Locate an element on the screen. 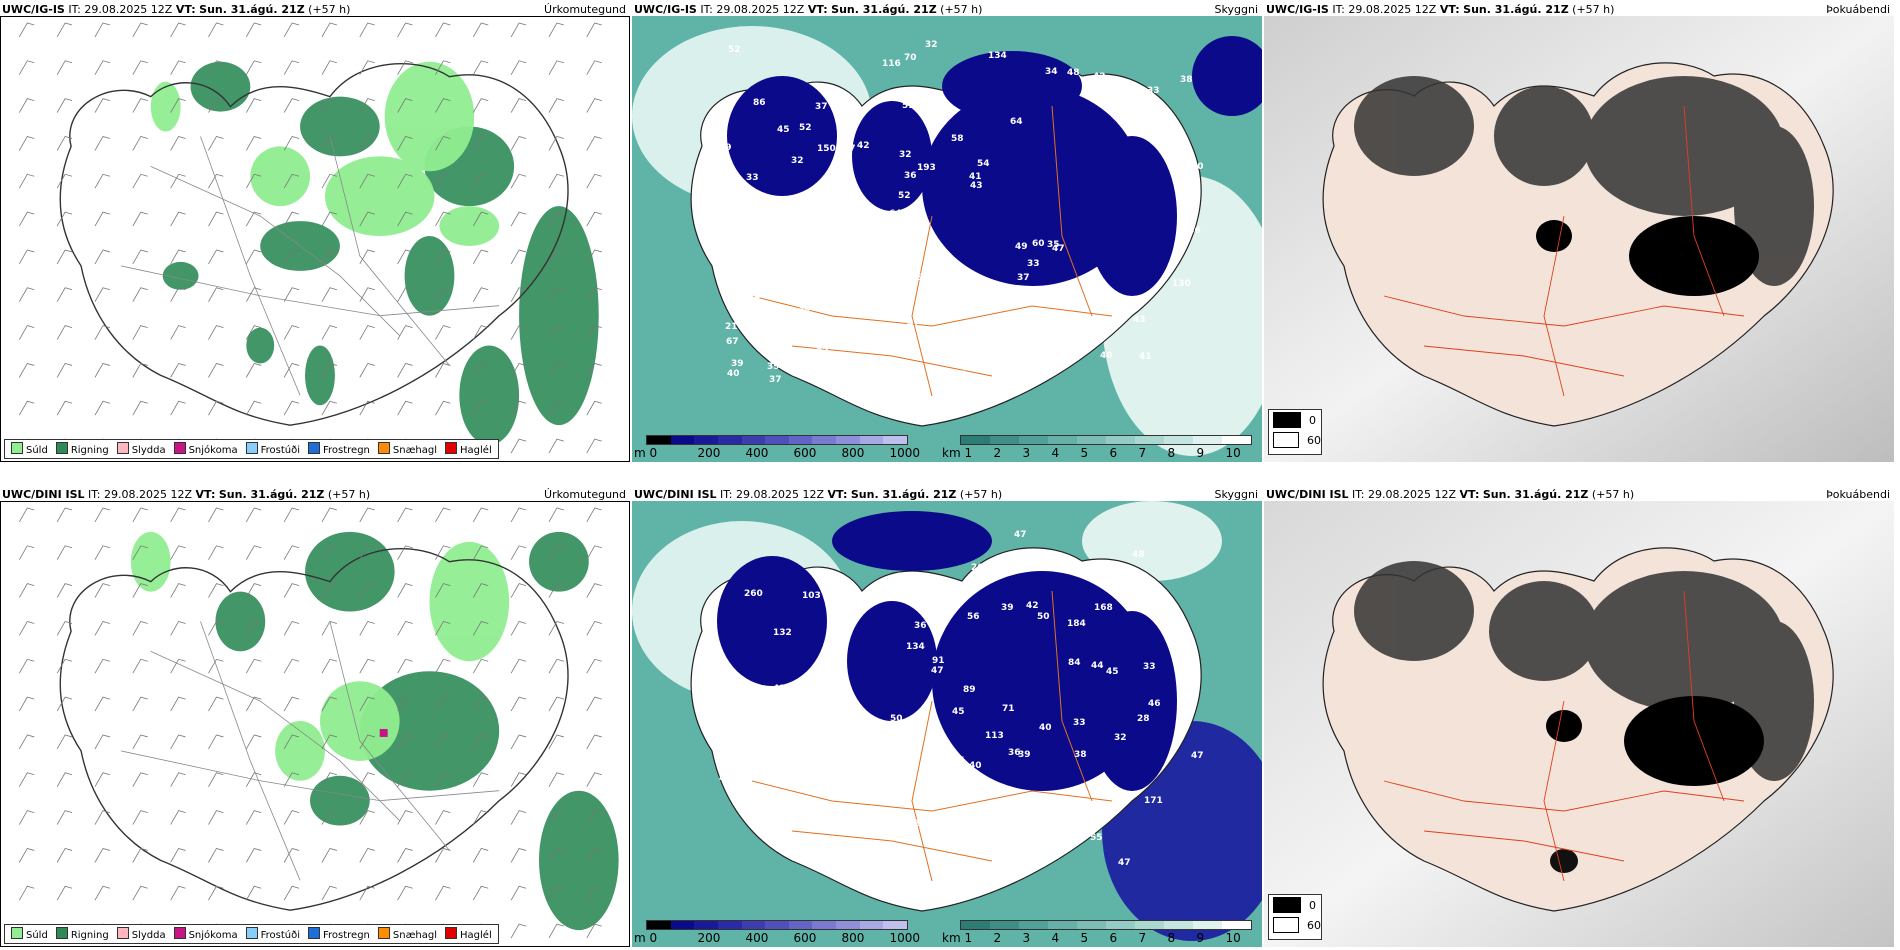 The height and width of the screenshot is (950, 1900). cloud-base-label: 39 is located at coordinates (725, 148).